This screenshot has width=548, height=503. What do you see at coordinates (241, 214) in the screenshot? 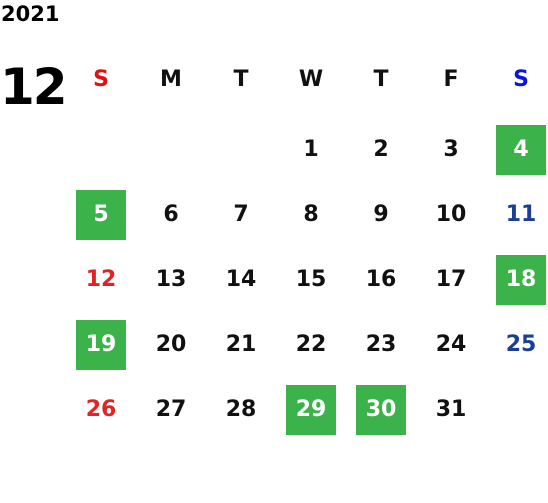
I see `day: 7` at bounding box center [241, 214].